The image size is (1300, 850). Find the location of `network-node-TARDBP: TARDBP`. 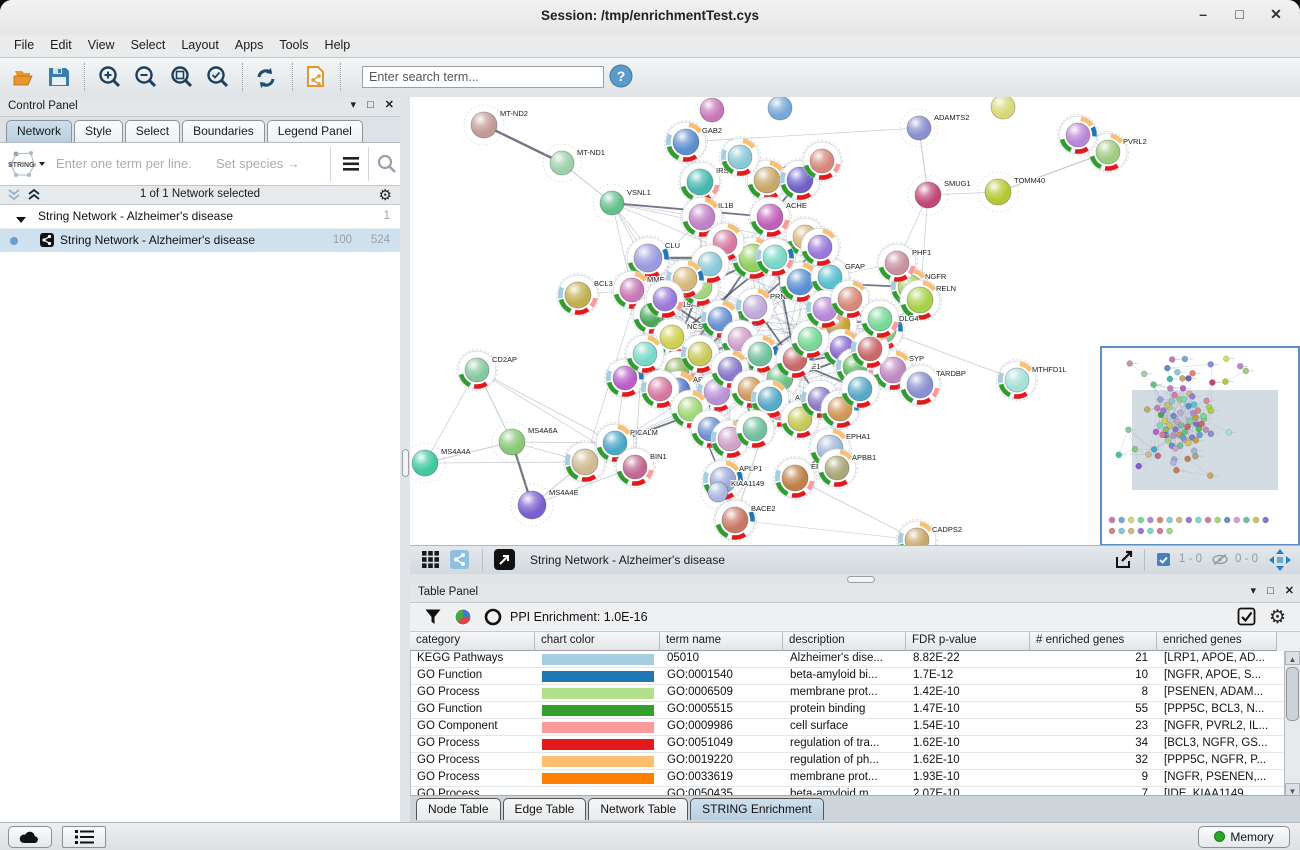

network-node-TARDBP: TARDBP is located at coordinates (932, 385).